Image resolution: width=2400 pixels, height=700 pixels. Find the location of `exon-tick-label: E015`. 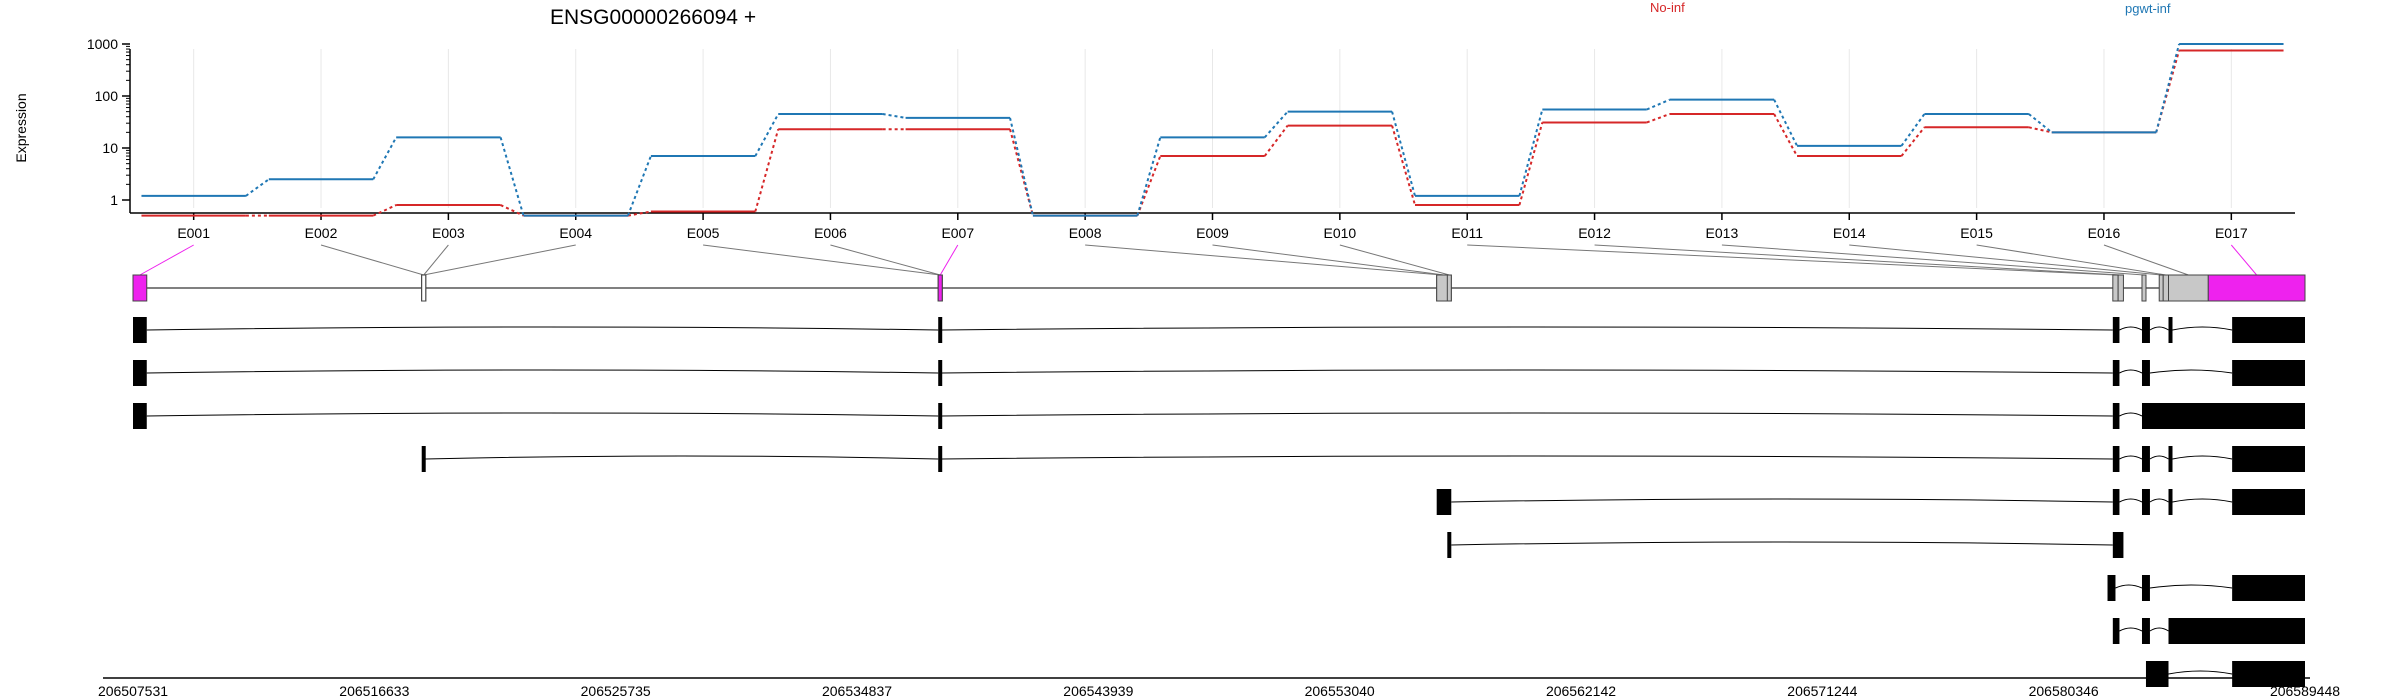

exon-tick-label: E015 is located at coordinates (1976, 233).